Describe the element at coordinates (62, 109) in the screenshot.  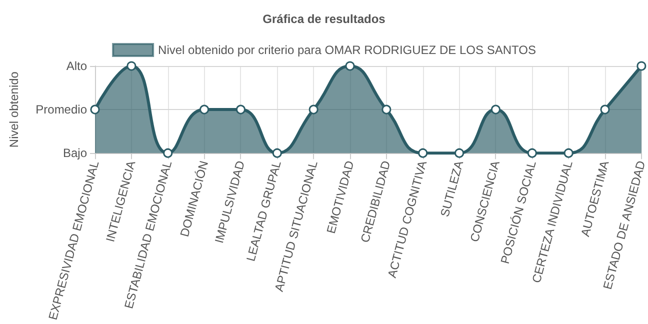
I see `text: Promedio` at that location.